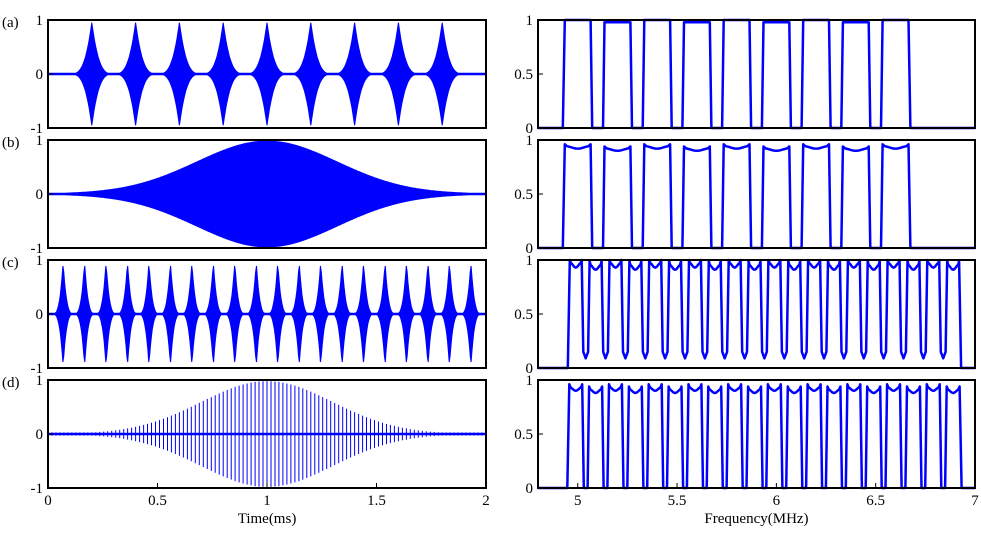 The image size is (981, 540). I want to click on x-tick-label: 5.5, so click(677, 501).